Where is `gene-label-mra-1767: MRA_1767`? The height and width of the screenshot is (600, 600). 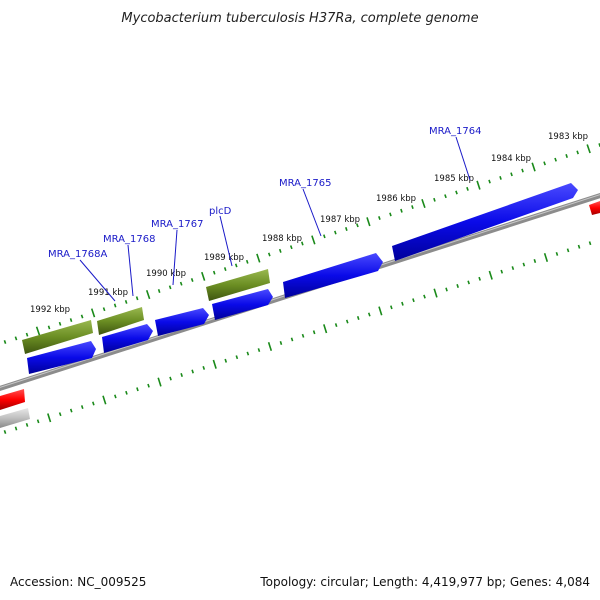 gene-label-mra-1767: MRA_1767 is located at coordinates (177, 224).